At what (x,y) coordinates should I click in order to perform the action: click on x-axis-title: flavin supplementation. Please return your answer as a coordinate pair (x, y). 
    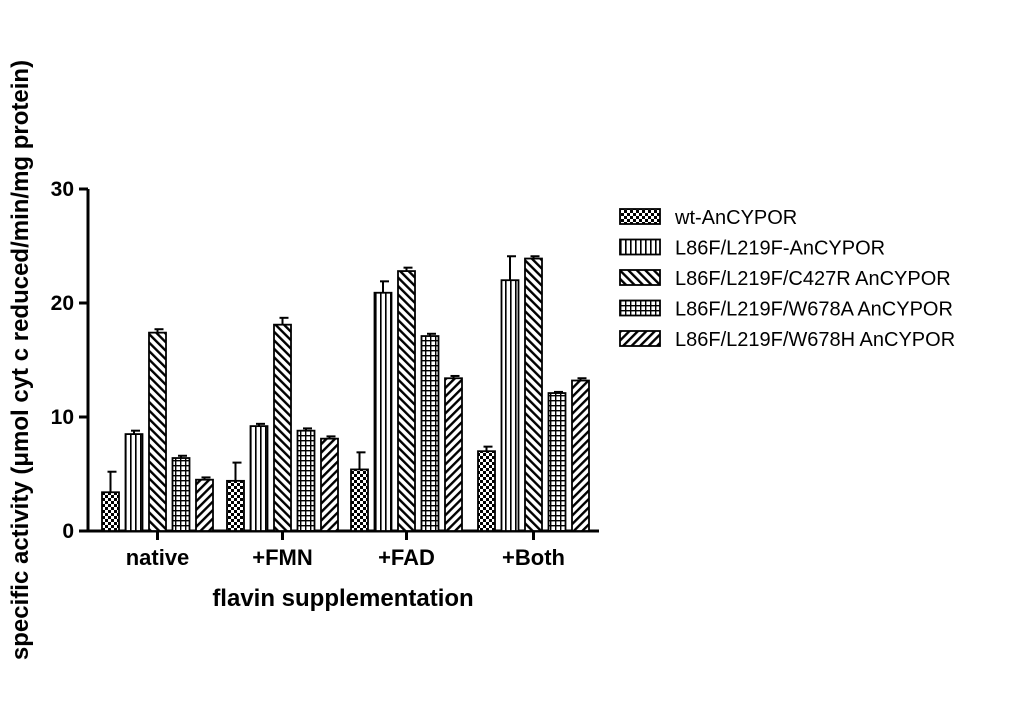
    Looking at the image, I should click on (342, 598).